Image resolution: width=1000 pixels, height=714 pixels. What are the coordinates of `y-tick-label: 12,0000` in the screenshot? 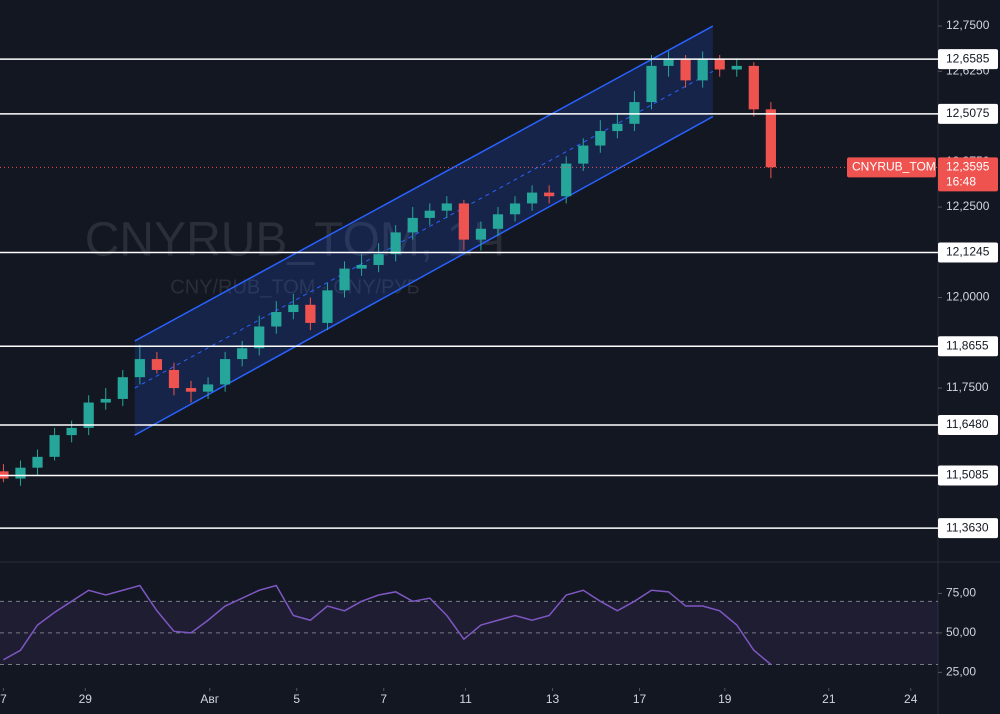 It's located at (968, 297).